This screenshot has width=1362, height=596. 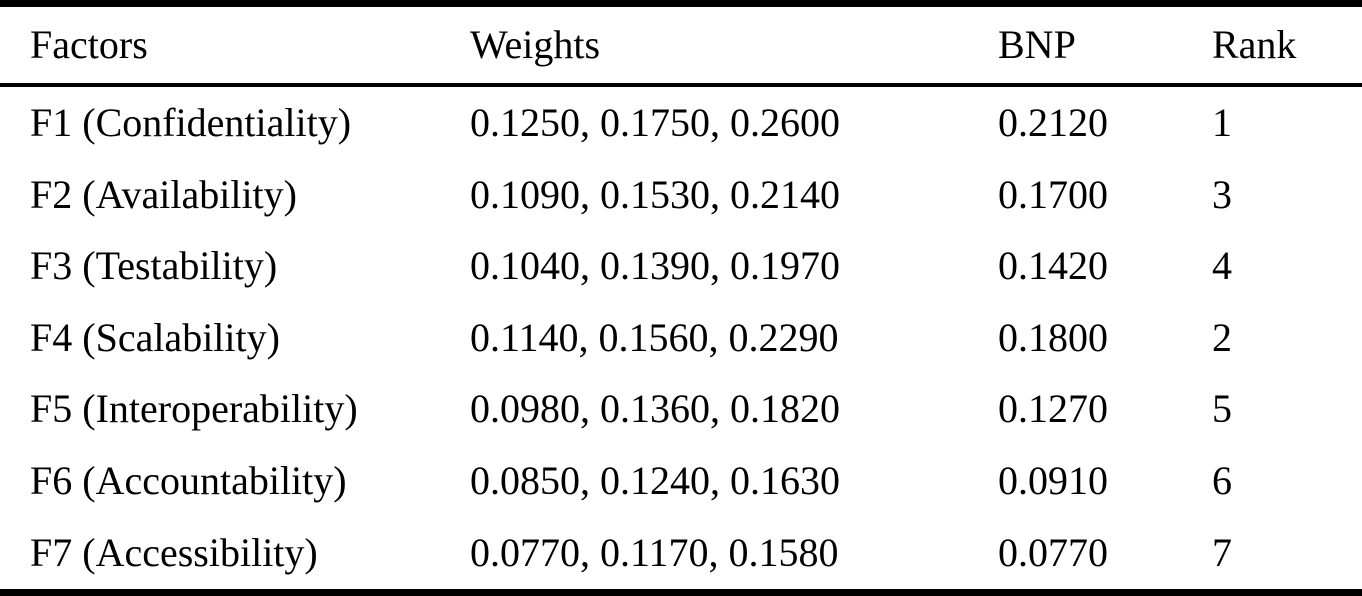 I want to click on rank-cell: 7, so click(x=1287, y=555).